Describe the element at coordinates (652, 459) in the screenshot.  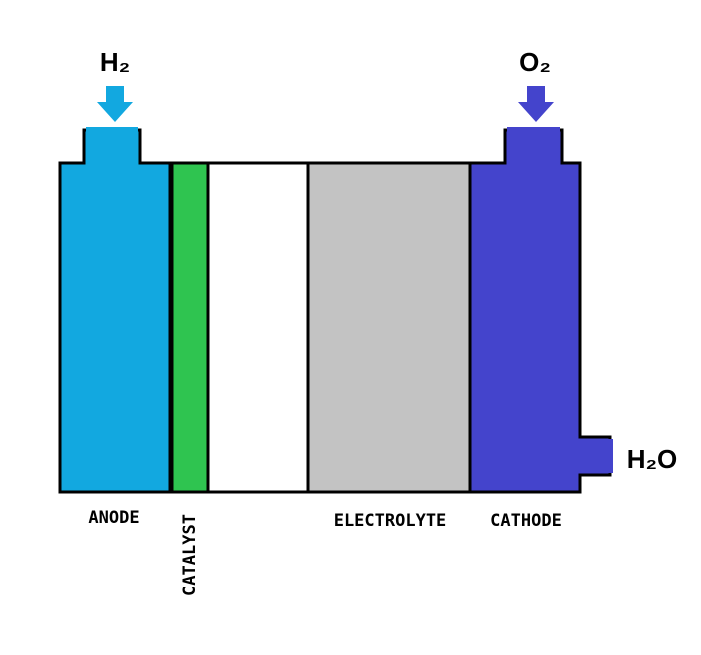
I see `water-label: H₂O` at that location.